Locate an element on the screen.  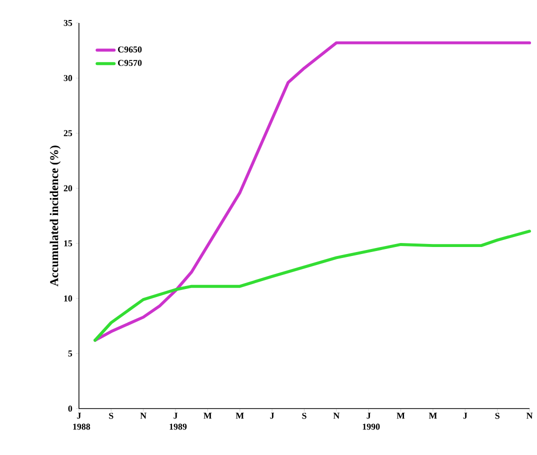
y-tick-label: 15 is located at coordinates (68, 243).